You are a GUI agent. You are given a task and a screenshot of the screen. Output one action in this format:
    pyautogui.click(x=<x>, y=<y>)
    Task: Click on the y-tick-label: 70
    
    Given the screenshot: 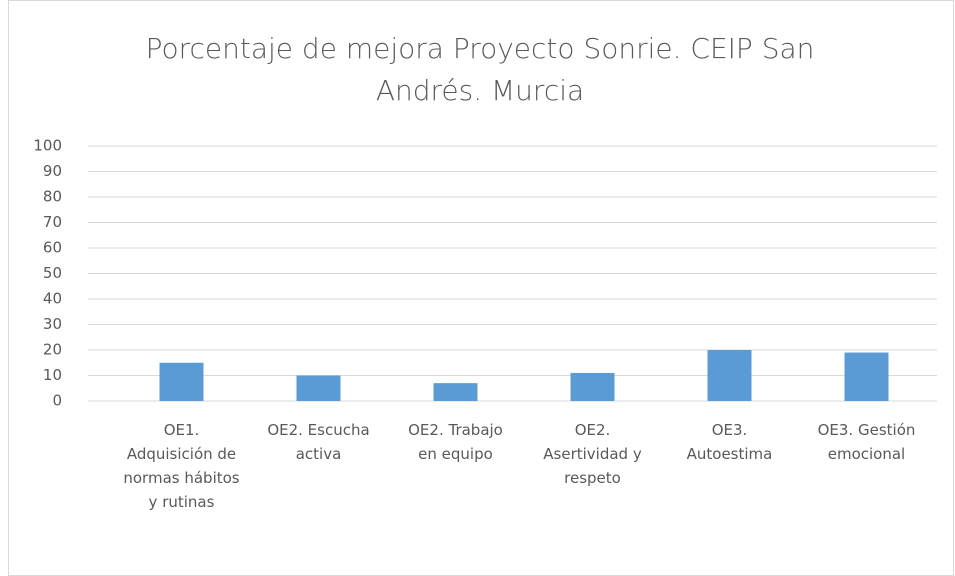 What is the action you would take?
    pyautogui.click(x=52, y=222)
    